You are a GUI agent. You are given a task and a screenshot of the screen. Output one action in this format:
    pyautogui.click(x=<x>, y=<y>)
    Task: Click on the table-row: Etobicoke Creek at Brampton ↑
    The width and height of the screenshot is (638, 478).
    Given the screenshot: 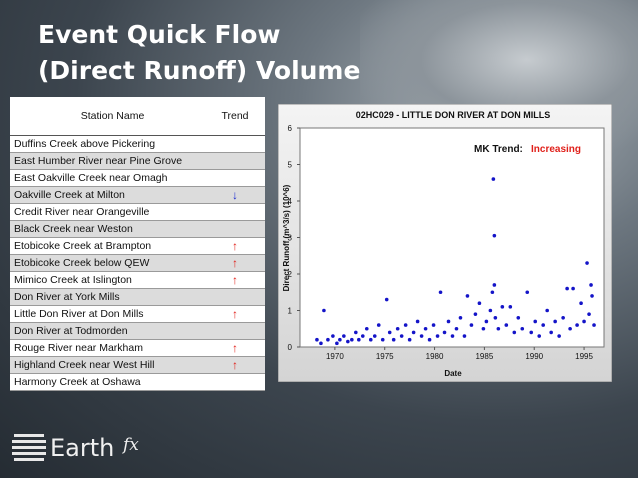 What is the action you would take?
    pyautogui.click(x=137, y=246)
    